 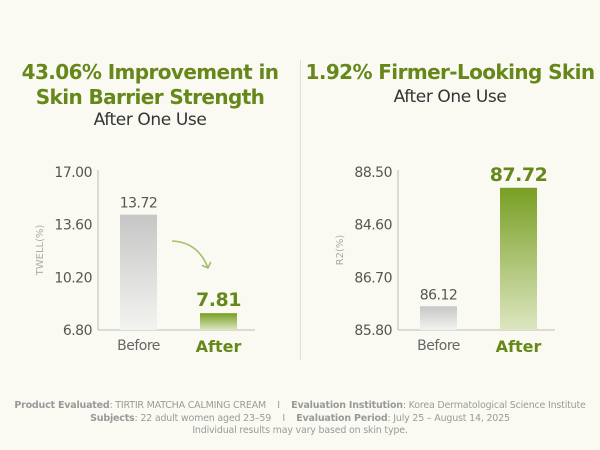 What do you see at coordinates (40, 251) in the screenshot?
I see `y-axis-label: TWELL(%)` at bounding box center [40, 251].